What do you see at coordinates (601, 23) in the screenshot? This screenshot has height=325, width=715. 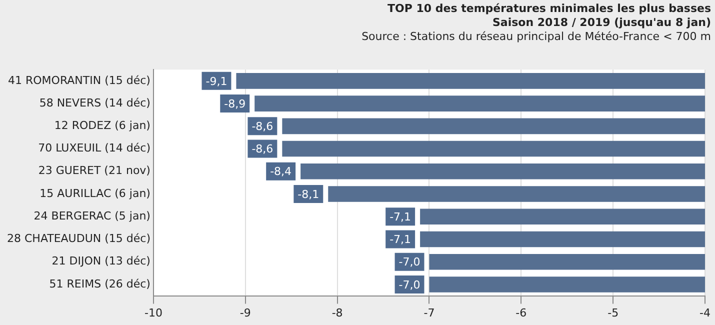 I see `chart-subtitle: Saison 2018 / 2019 (jusqu'au 8 jan)` at bounding box center [601, 23].